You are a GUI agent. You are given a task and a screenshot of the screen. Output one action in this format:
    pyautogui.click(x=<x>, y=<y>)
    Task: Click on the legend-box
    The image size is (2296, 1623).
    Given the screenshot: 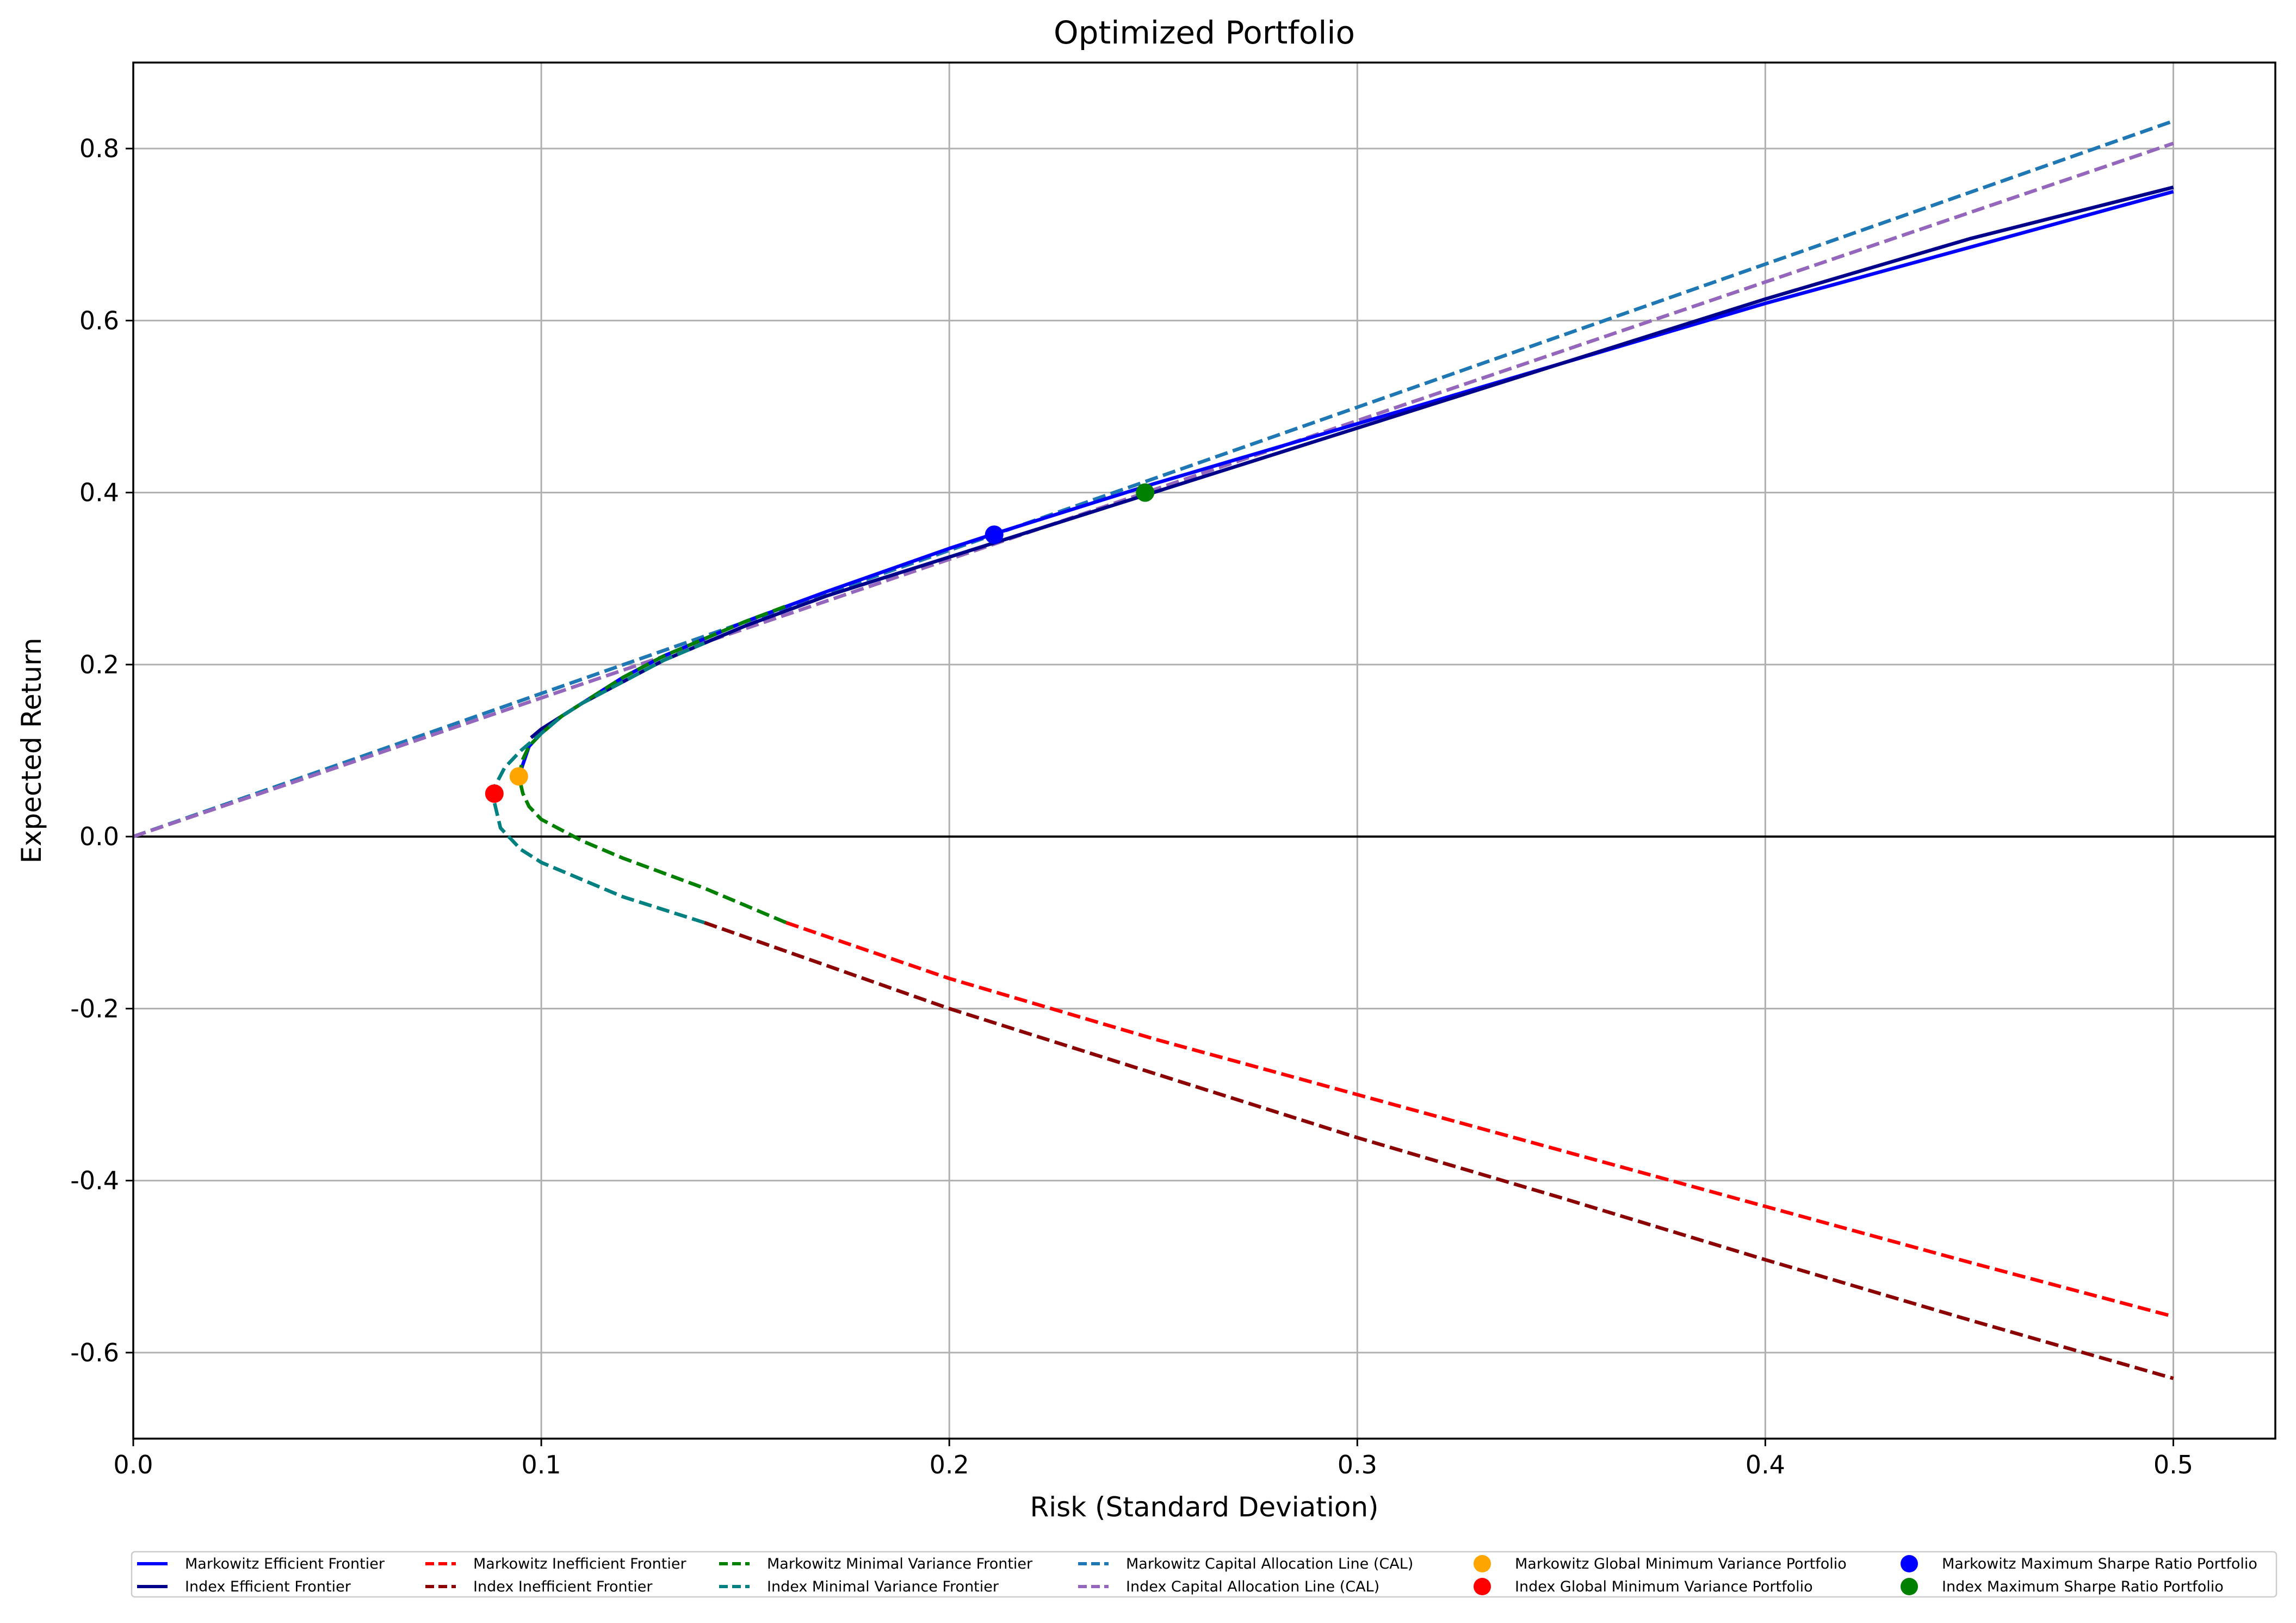 What is the action you would take?
    pyautogui.click(x=1204, y=1574)
    